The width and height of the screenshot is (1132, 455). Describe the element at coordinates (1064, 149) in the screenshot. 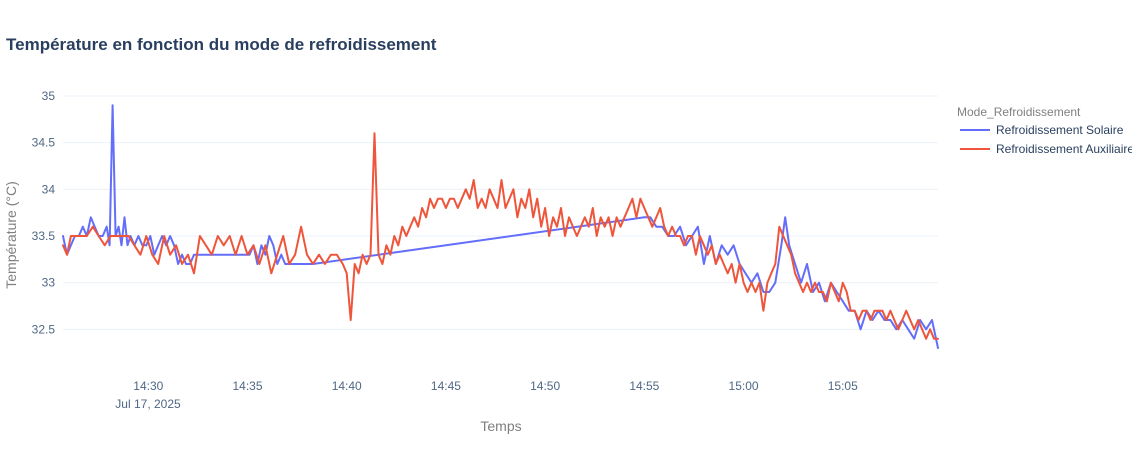

I see `legend-entry-label: Refroidissement Auxiliaire` at that location.